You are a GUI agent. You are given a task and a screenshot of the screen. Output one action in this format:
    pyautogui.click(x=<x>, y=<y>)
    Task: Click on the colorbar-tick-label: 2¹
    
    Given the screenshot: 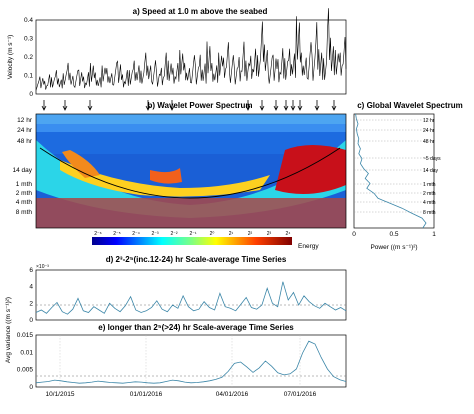 What is the action you would take?
    pyautogui.click(x=231, y=234)
    